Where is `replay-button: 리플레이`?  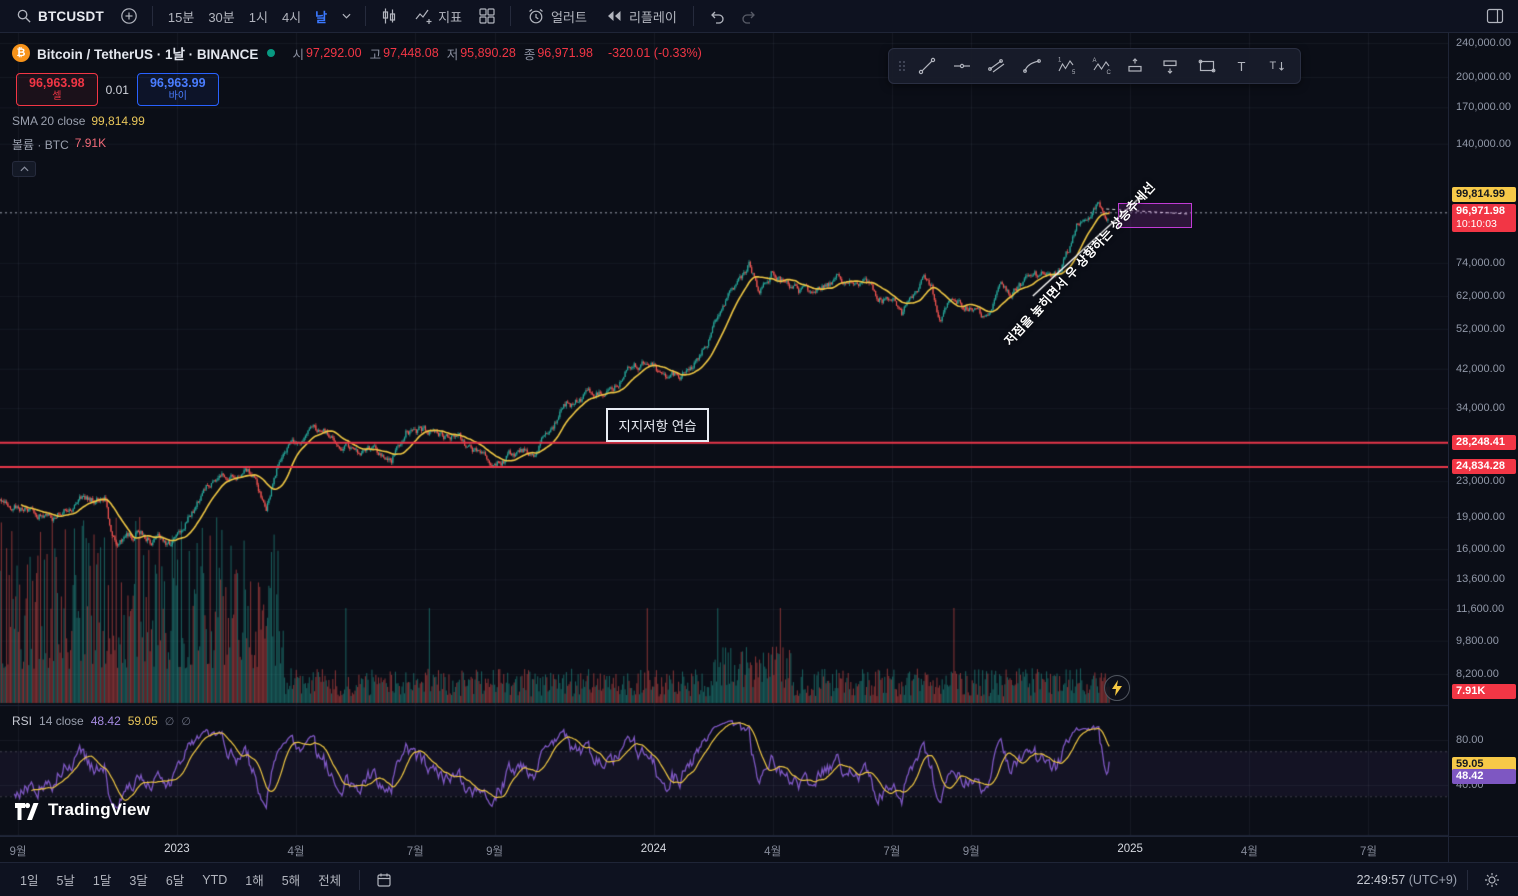
replay-button: 리플레이 is located at coordinates (641, 16).